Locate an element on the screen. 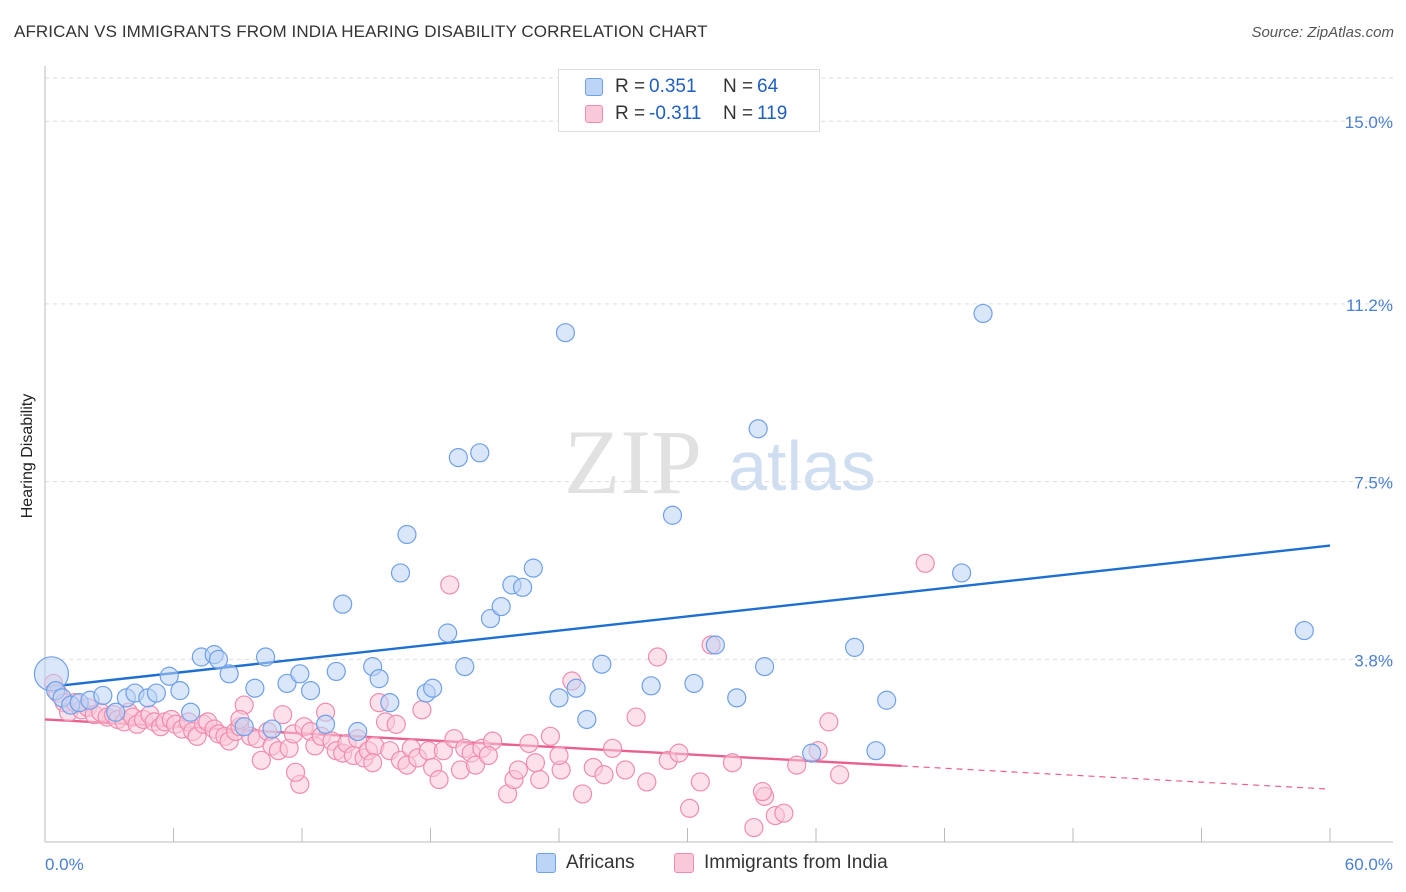 The height and width of the screenshot is (892, 1406). source-label: Source: ZipAtlas.com is located at coordinates (1322, 32).